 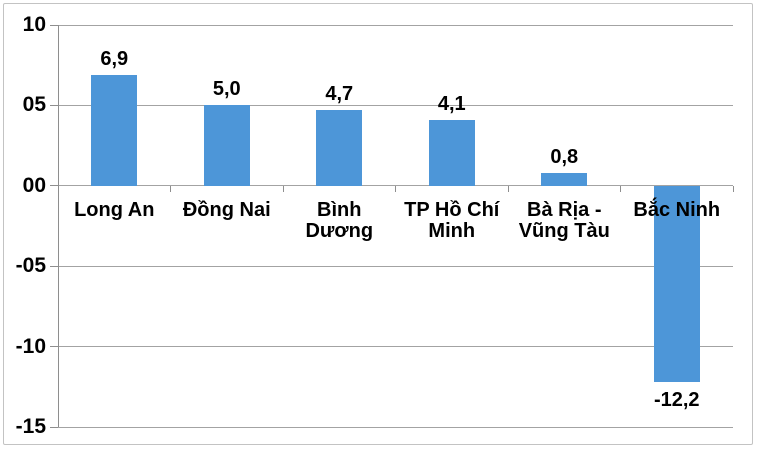 I want to click on bar-value-label: 4,7, so click(x=339, y=94).